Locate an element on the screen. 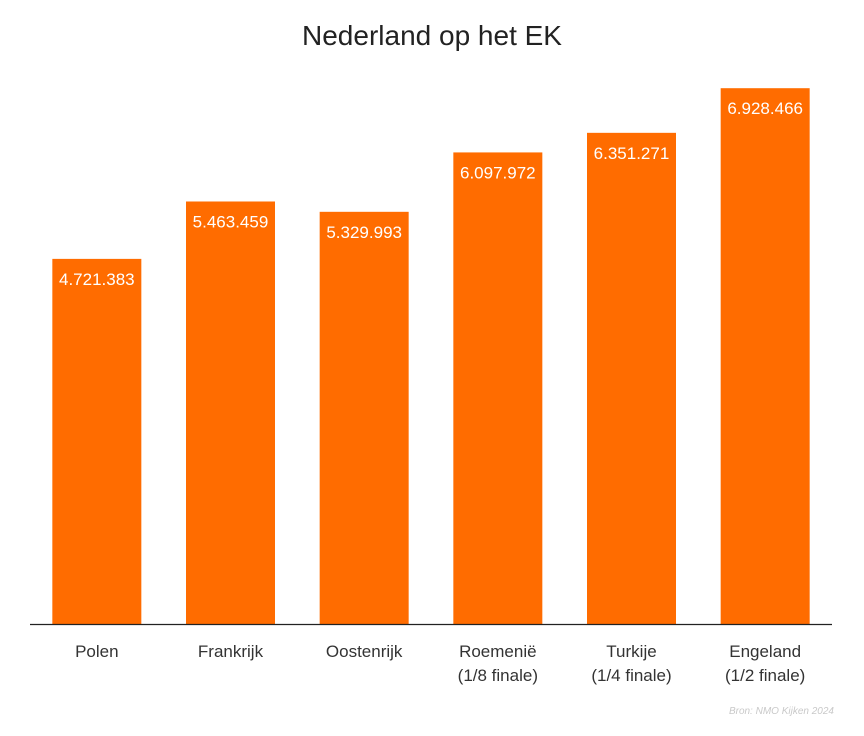  value-label: 5.329.993 is located at coordinates (364, 232).